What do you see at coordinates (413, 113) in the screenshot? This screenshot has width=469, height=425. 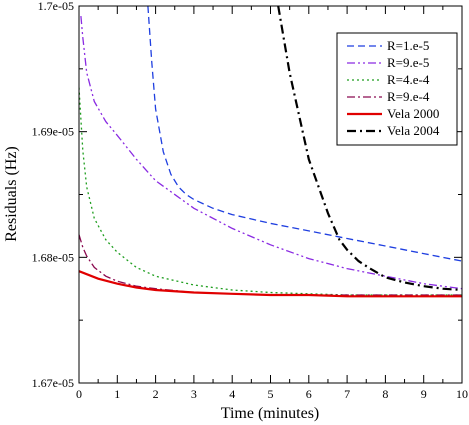 I see `legend-label: Vela 2000` at bounding box center [413, 113].